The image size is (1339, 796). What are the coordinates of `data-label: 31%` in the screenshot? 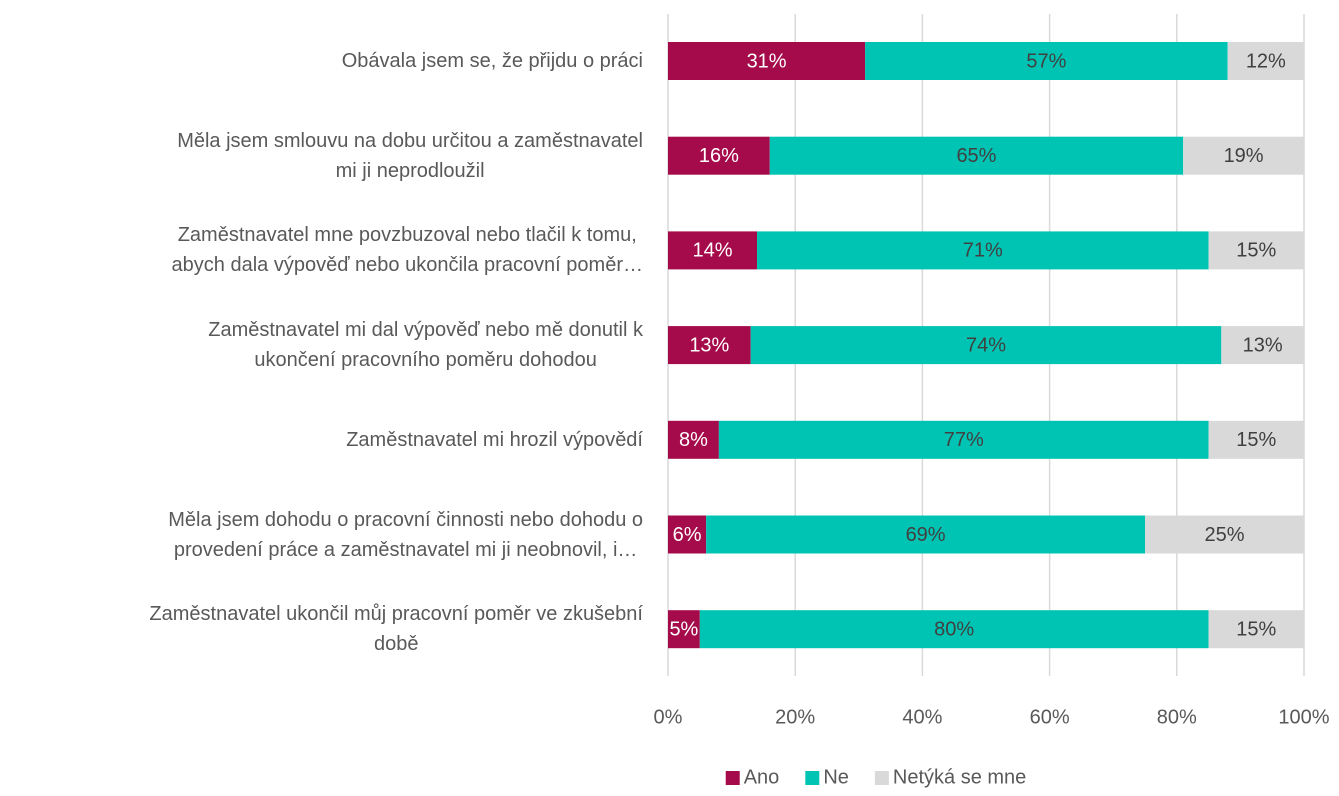 It's located at (767, 61).